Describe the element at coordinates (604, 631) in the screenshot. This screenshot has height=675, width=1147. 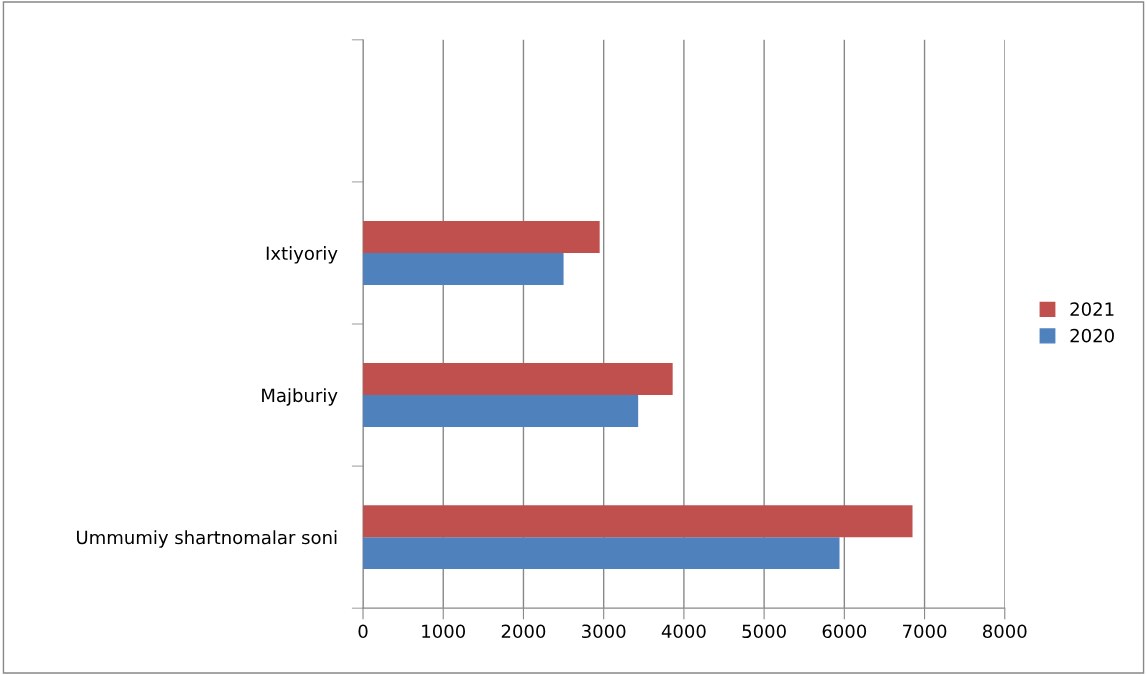
I see `x-tick-label: 3000` at that location.